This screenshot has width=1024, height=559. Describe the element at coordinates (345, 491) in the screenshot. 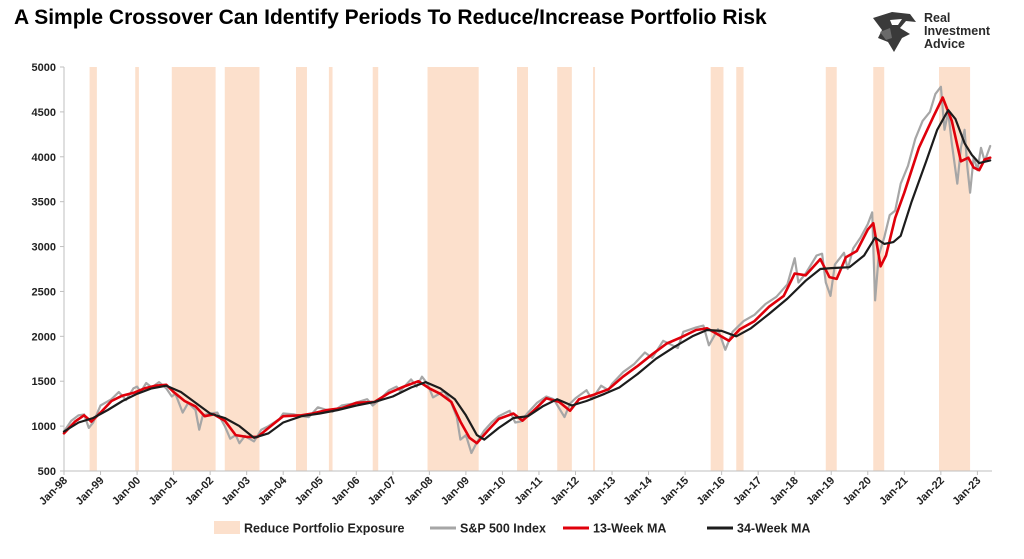

I see `x-tick-label: Jan-06` at that location.